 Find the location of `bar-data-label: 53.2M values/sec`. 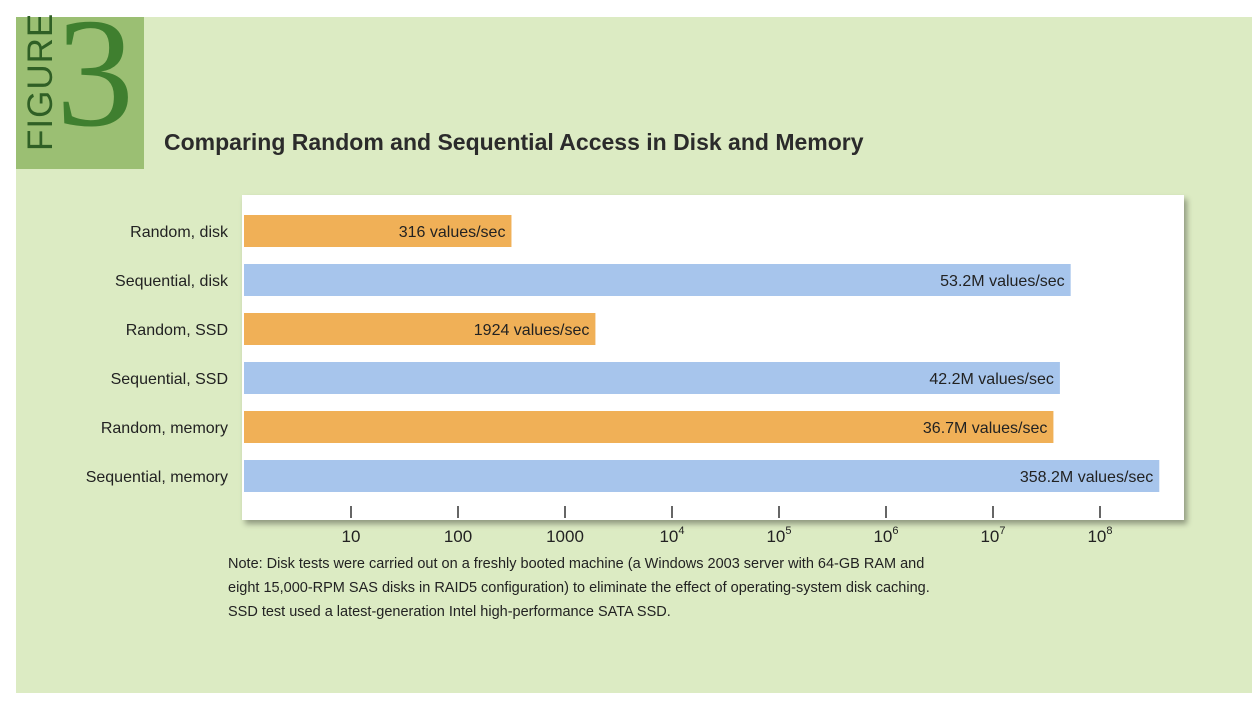

bar-data-label: 53.2M values/sec is located at coordinates (1002, 281).